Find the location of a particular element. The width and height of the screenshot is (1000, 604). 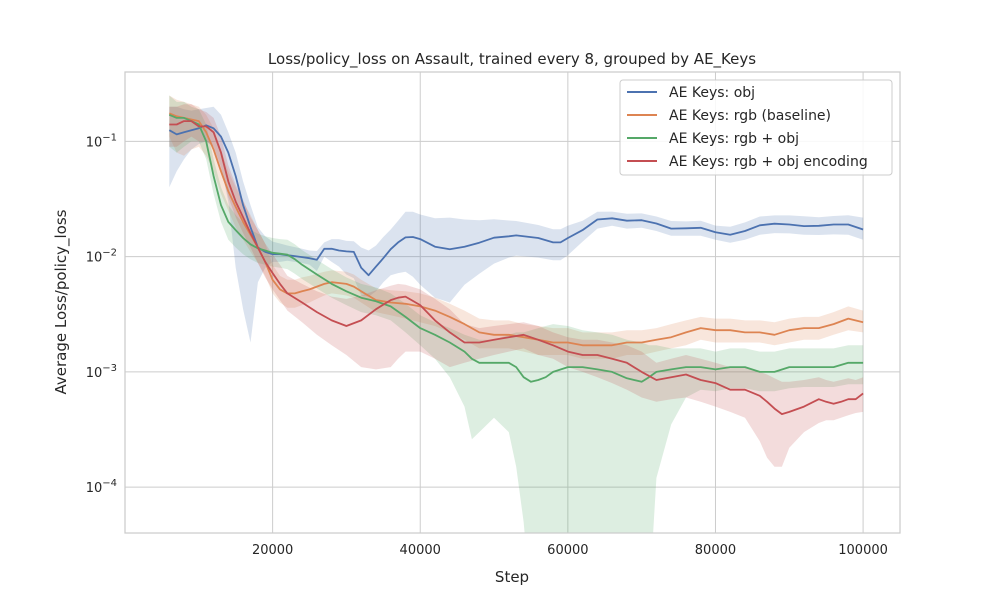

y-axis-label: Average Loss/policy_loss is located at coordinates (61, 301).